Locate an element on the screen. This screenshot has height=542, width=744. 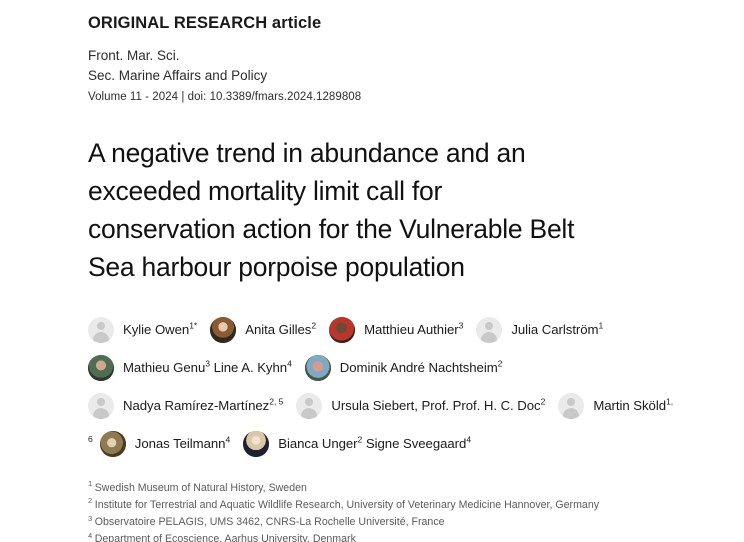
author-entry: Bianca Unger2 Signe Sveegaard4 is located at coordinates (363, 443).